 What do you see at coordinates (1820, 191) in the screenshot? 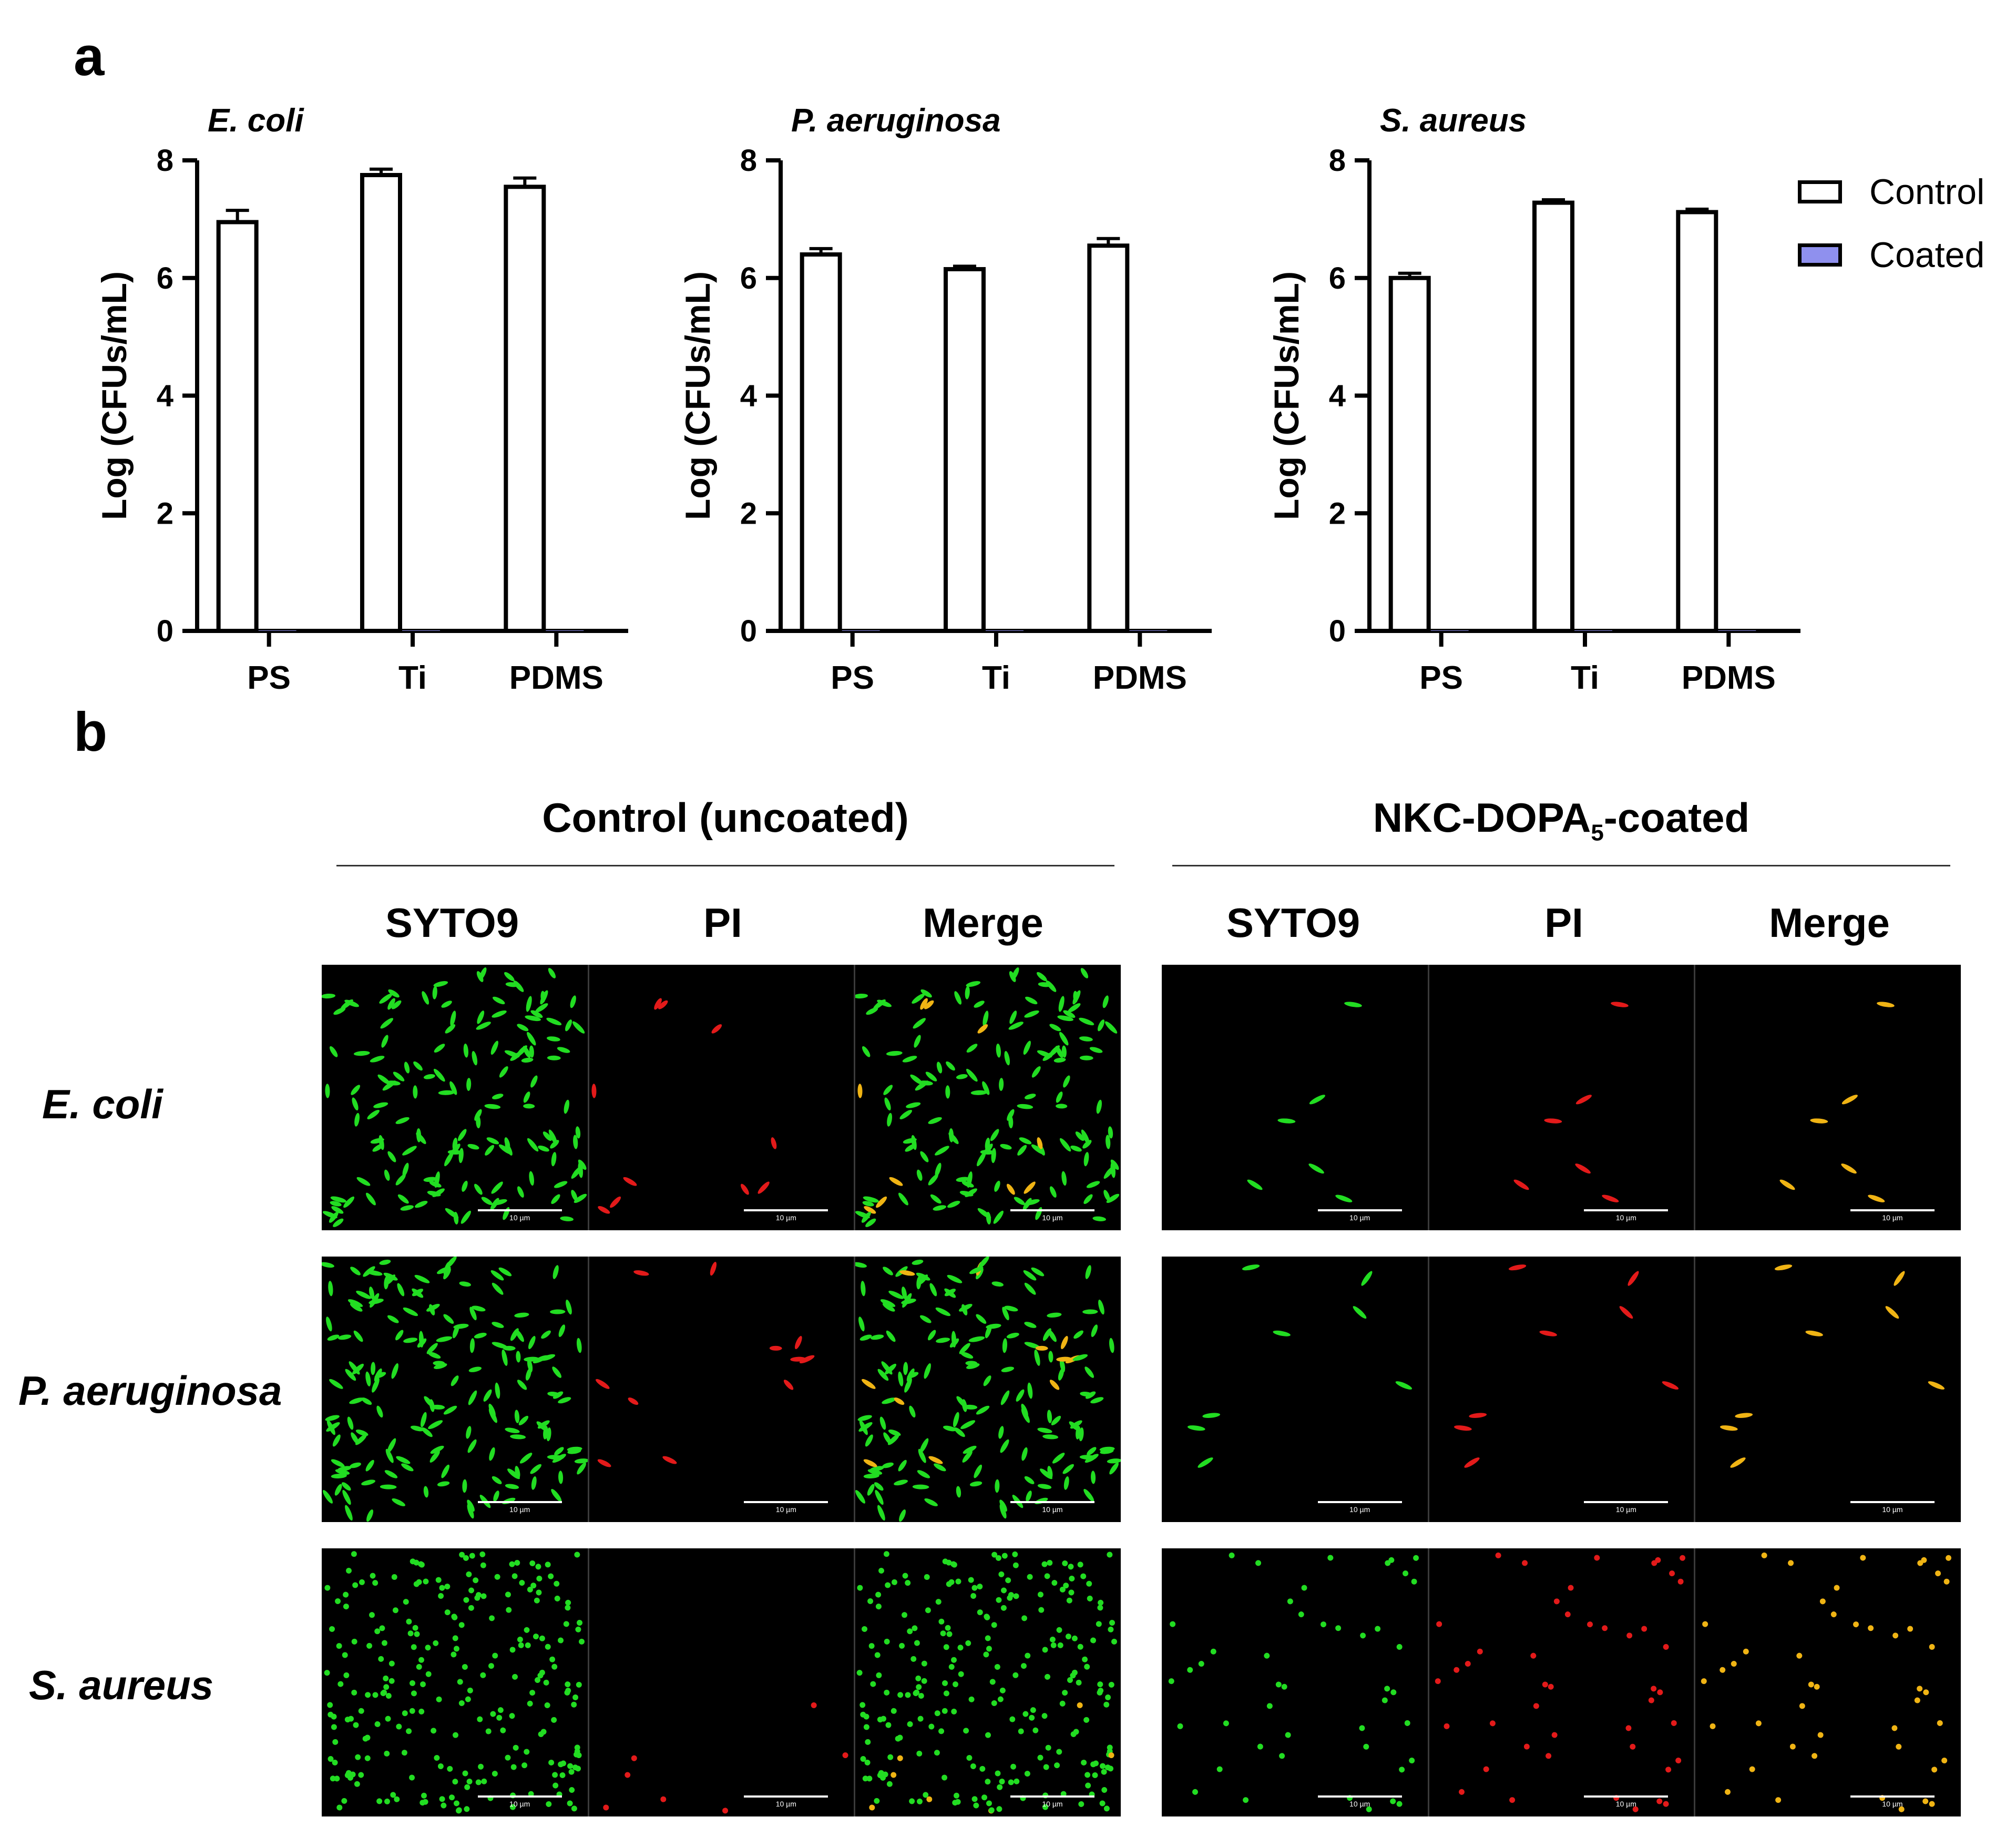
I see `legend-swatch-control` at bounding box center [1820, 191].